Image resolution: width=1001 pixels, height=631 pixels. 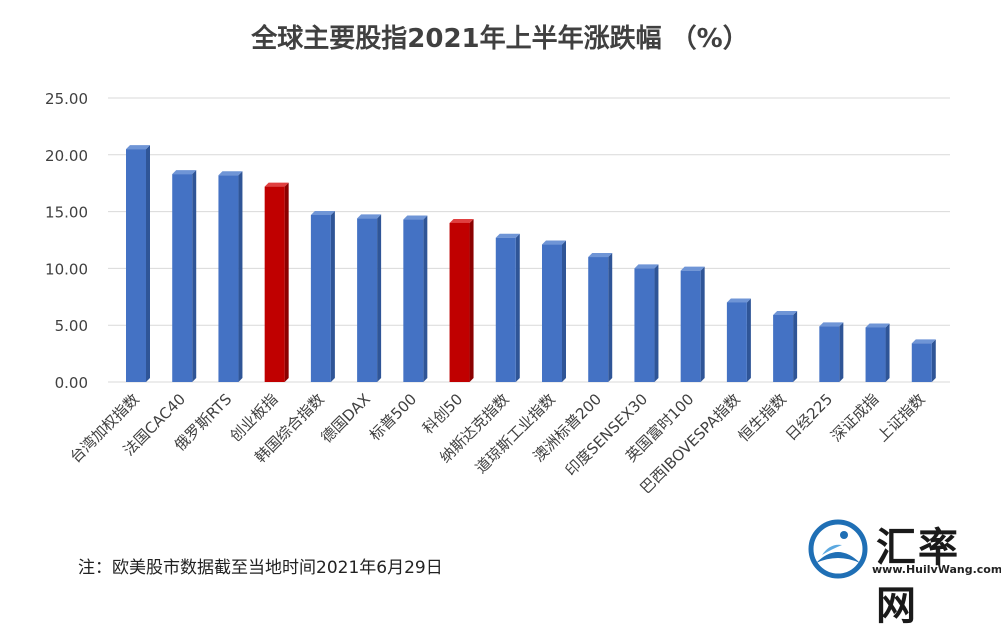 What do you see at coordinates (66, 241) in the screenshot?
I see `y-axis-tick-labels: 0.00 5.00 10.00 15.00 20.00 25.00` at bounding box center [66, 241].